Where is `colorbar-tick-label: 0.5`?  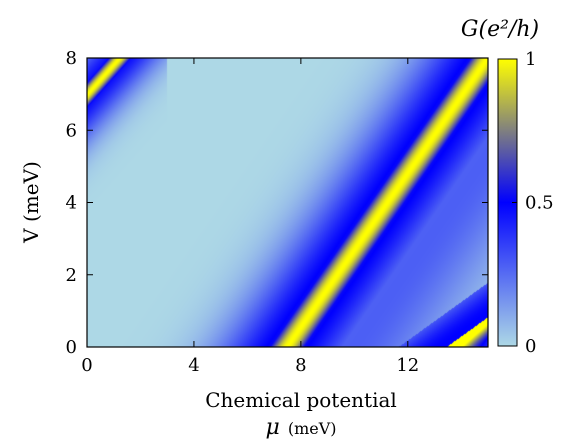
colorbar-tick-label: 0.5 is located at coordinates (539, 203).